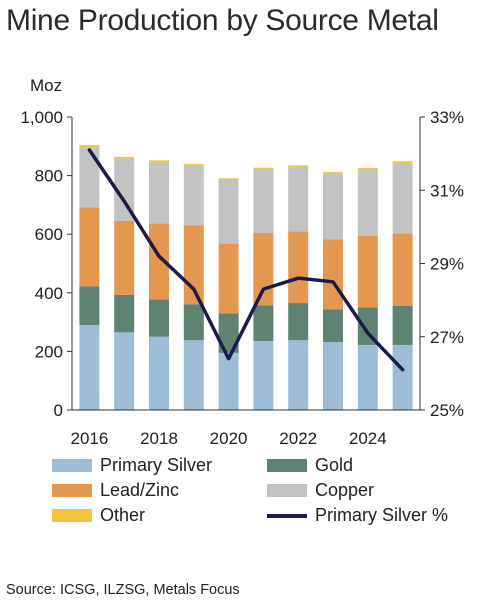  I want to click on y-right-tick-label: 33%, so click(447, 117).